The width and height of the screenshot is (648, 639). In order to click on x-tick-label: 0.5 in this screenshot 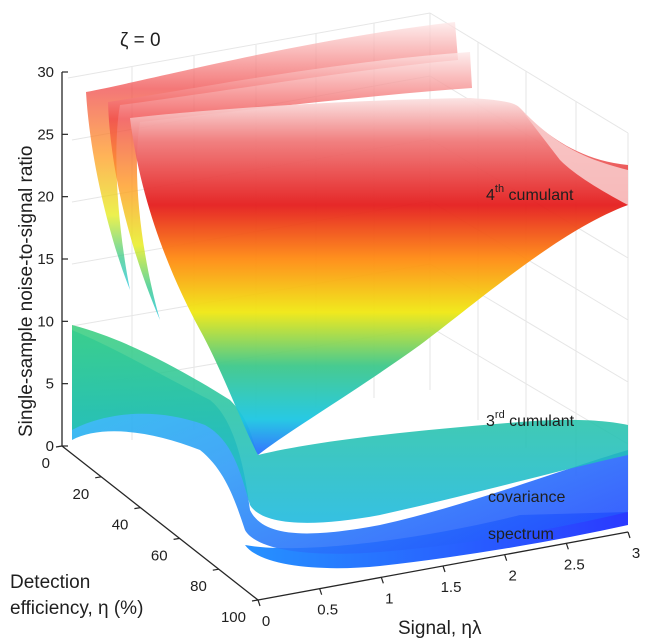, I will do `click(327, 610)`.